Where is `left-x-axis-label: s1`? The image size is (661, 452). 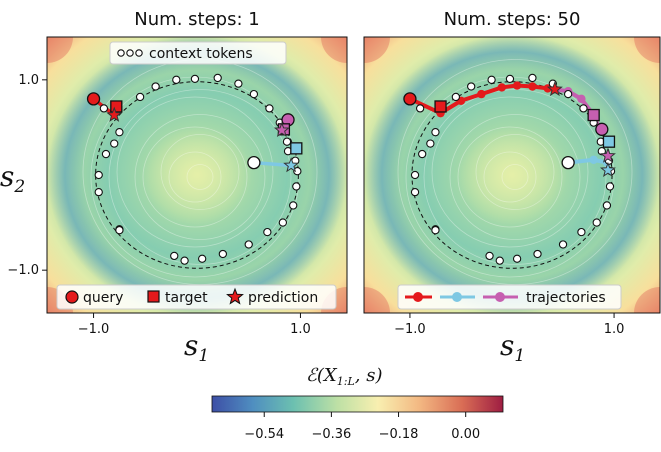 left-x-axis-label: s1 is located at coordinates (196, 347).